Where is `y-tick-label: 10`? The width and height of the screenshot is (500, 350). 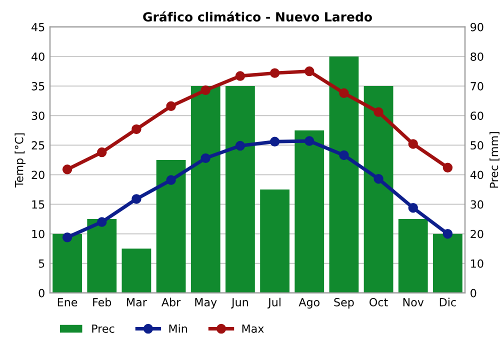 y-tick-label: 10 is located at coordinates (38, 234).